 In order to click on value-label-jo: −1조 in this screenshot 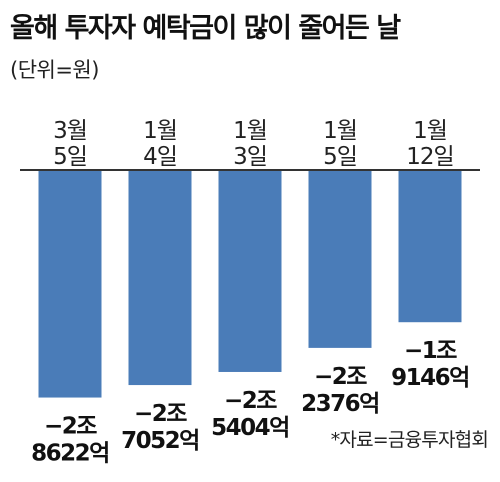, I will do `click(430, 351)`.